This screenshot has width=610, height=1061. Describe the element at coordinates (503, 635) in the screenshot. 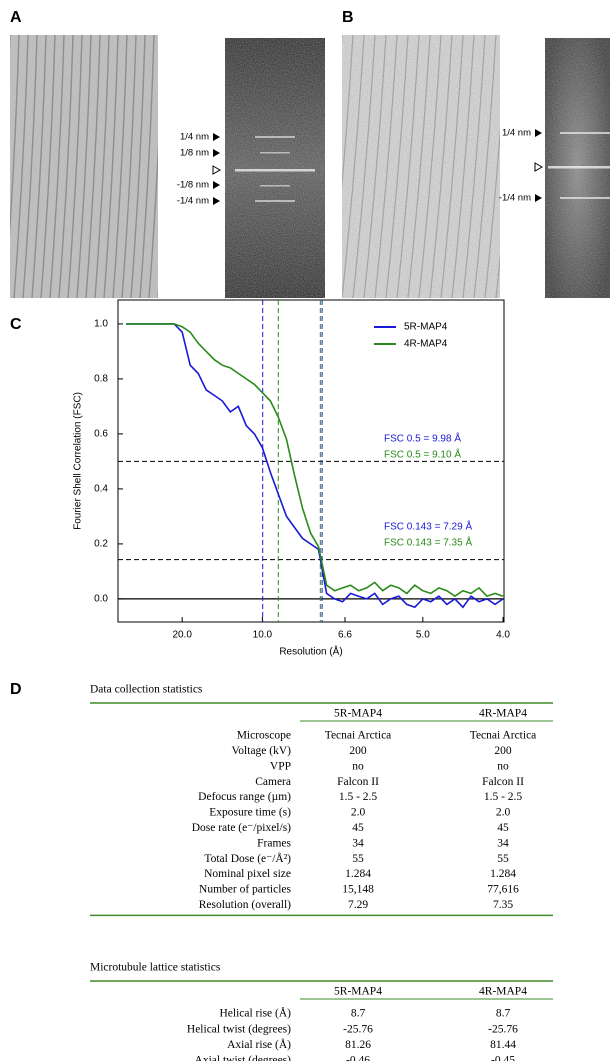

I see `x-tick-label: 4.0` at that location.